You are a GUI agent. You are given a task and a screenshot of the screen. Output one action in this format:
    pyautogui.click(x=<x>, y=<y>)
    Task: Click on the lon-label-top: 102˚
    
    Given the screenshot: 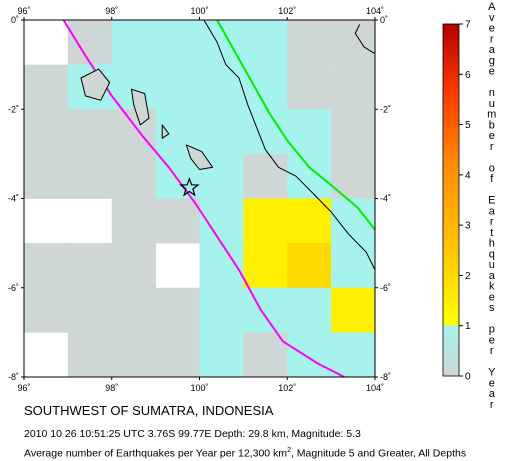 What is the action you would take?
    pyautogui.click(x=287, y=11)
    